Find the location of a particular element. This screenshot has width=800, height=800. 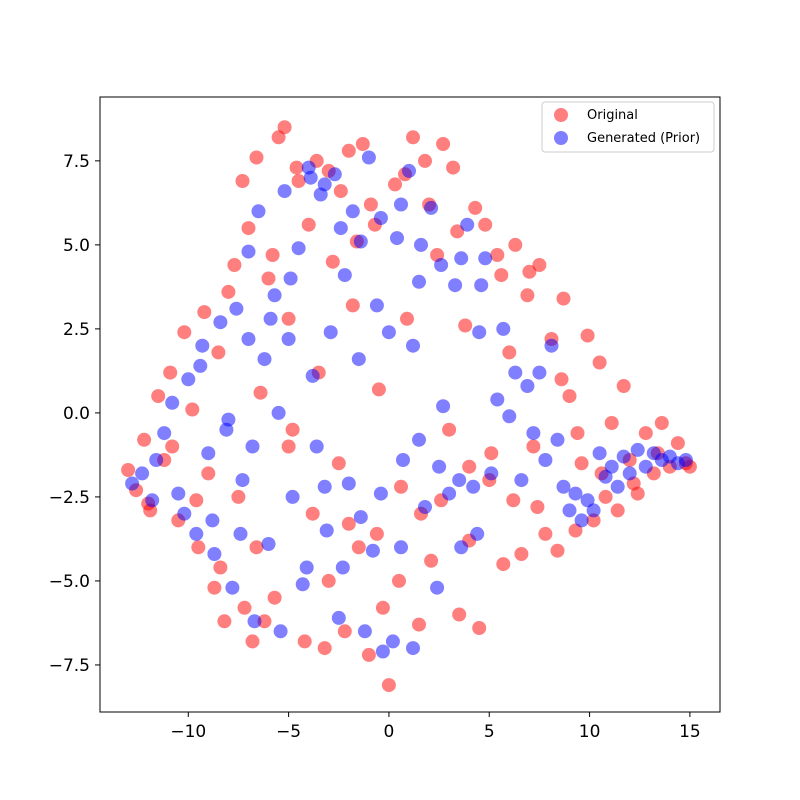

legend-marker-original is located at coordinates (561, 115).